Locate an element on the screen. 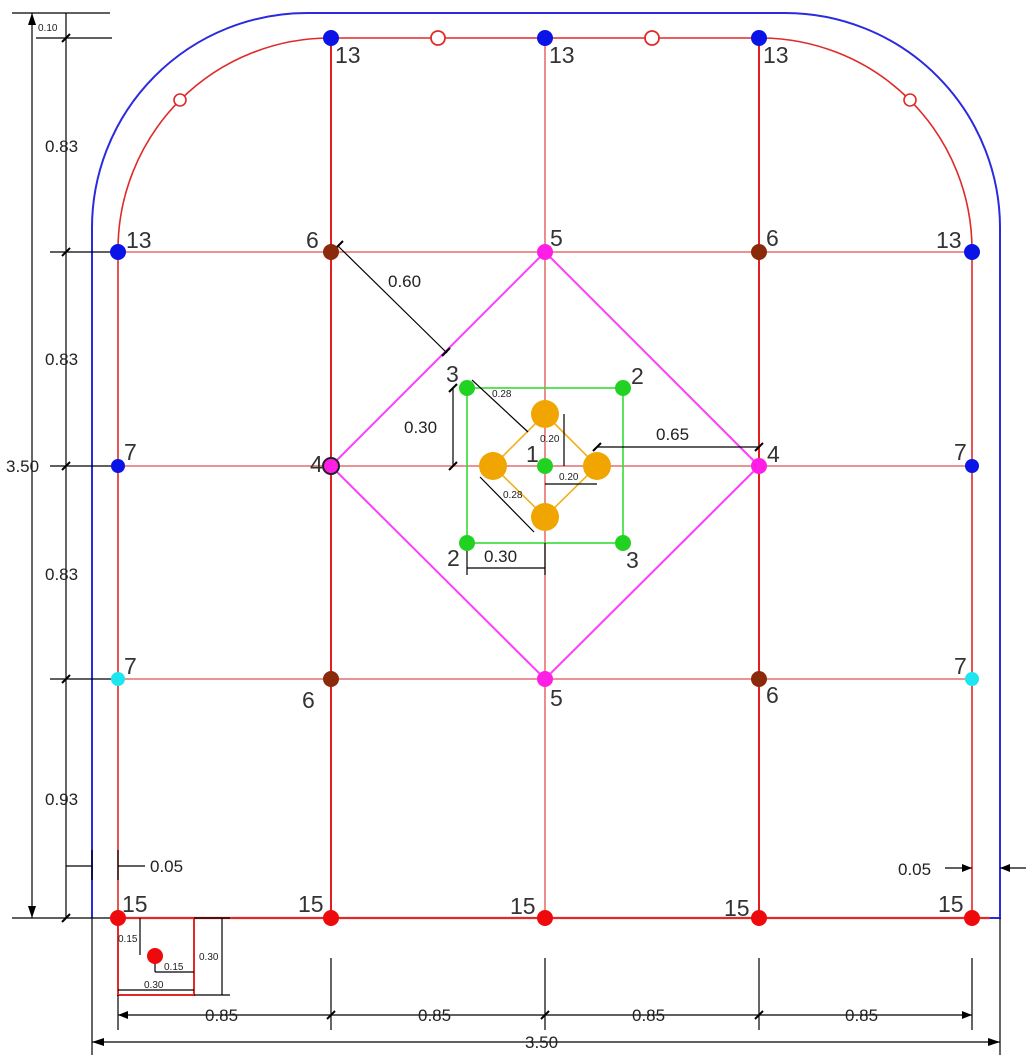 The width and height of the screenshot is (1028, 1057). dim-label-ditch-inner: 0.15 is located at coordinates (174, 967).